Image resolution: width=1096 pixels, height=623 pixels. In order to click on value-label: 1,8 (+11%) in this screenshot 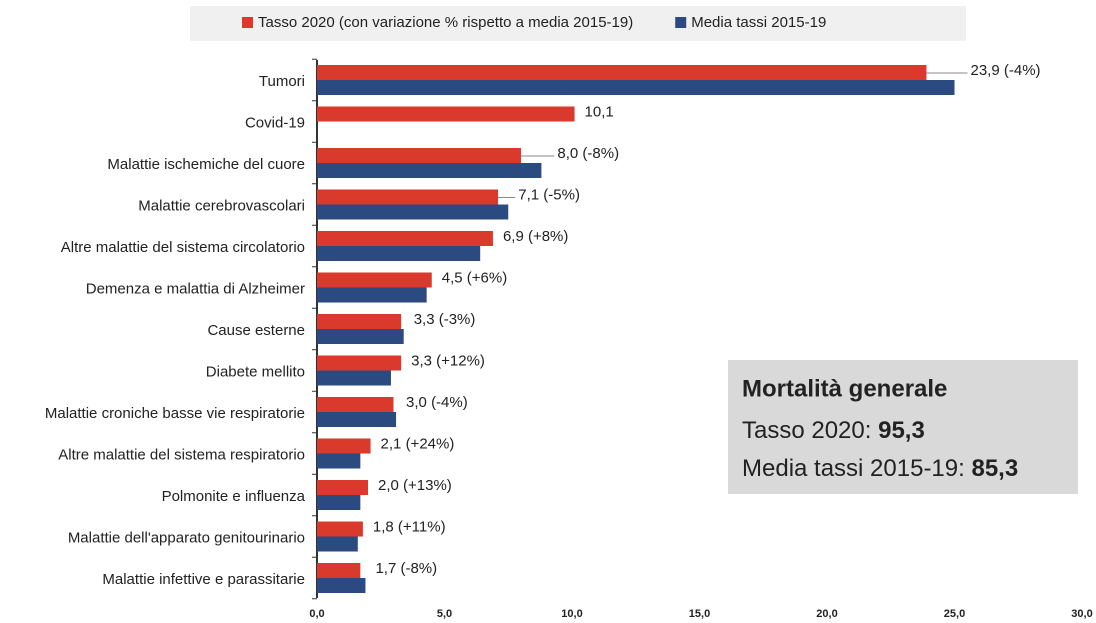, I will do `click(409, 526)`.